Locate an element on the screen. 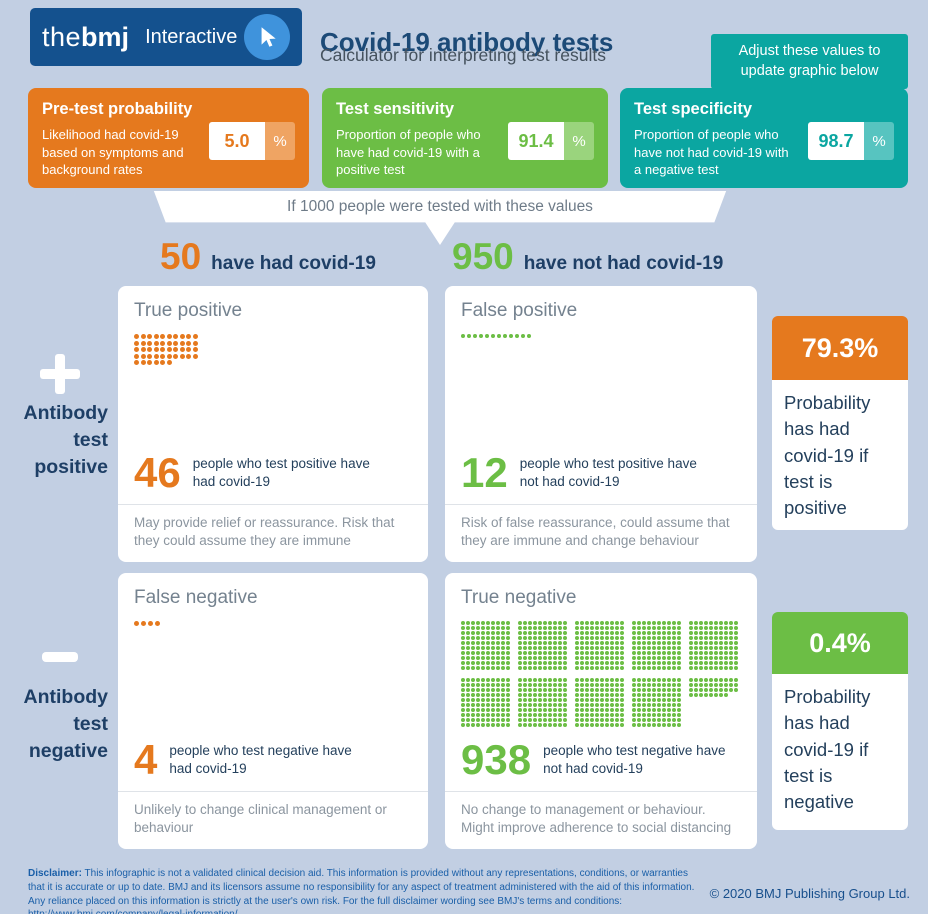 Image resolution: width=928 pixels, height=914 pixels. false-positive-title: False positive is located at coordinates (519, 310).